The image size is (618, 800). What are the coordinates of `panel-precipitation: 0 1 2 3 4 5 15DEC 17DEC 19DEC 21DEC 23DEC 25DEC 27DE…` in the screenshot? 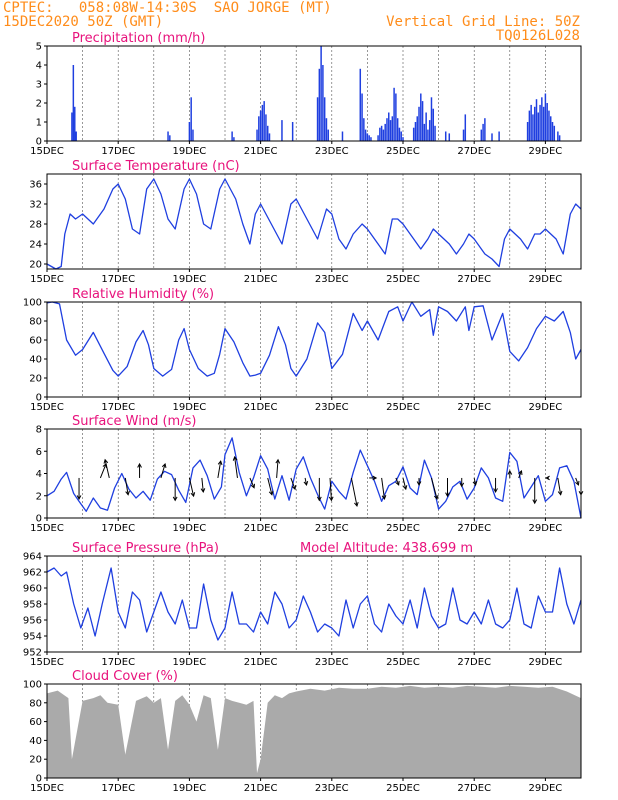 It's located at (306, 94).